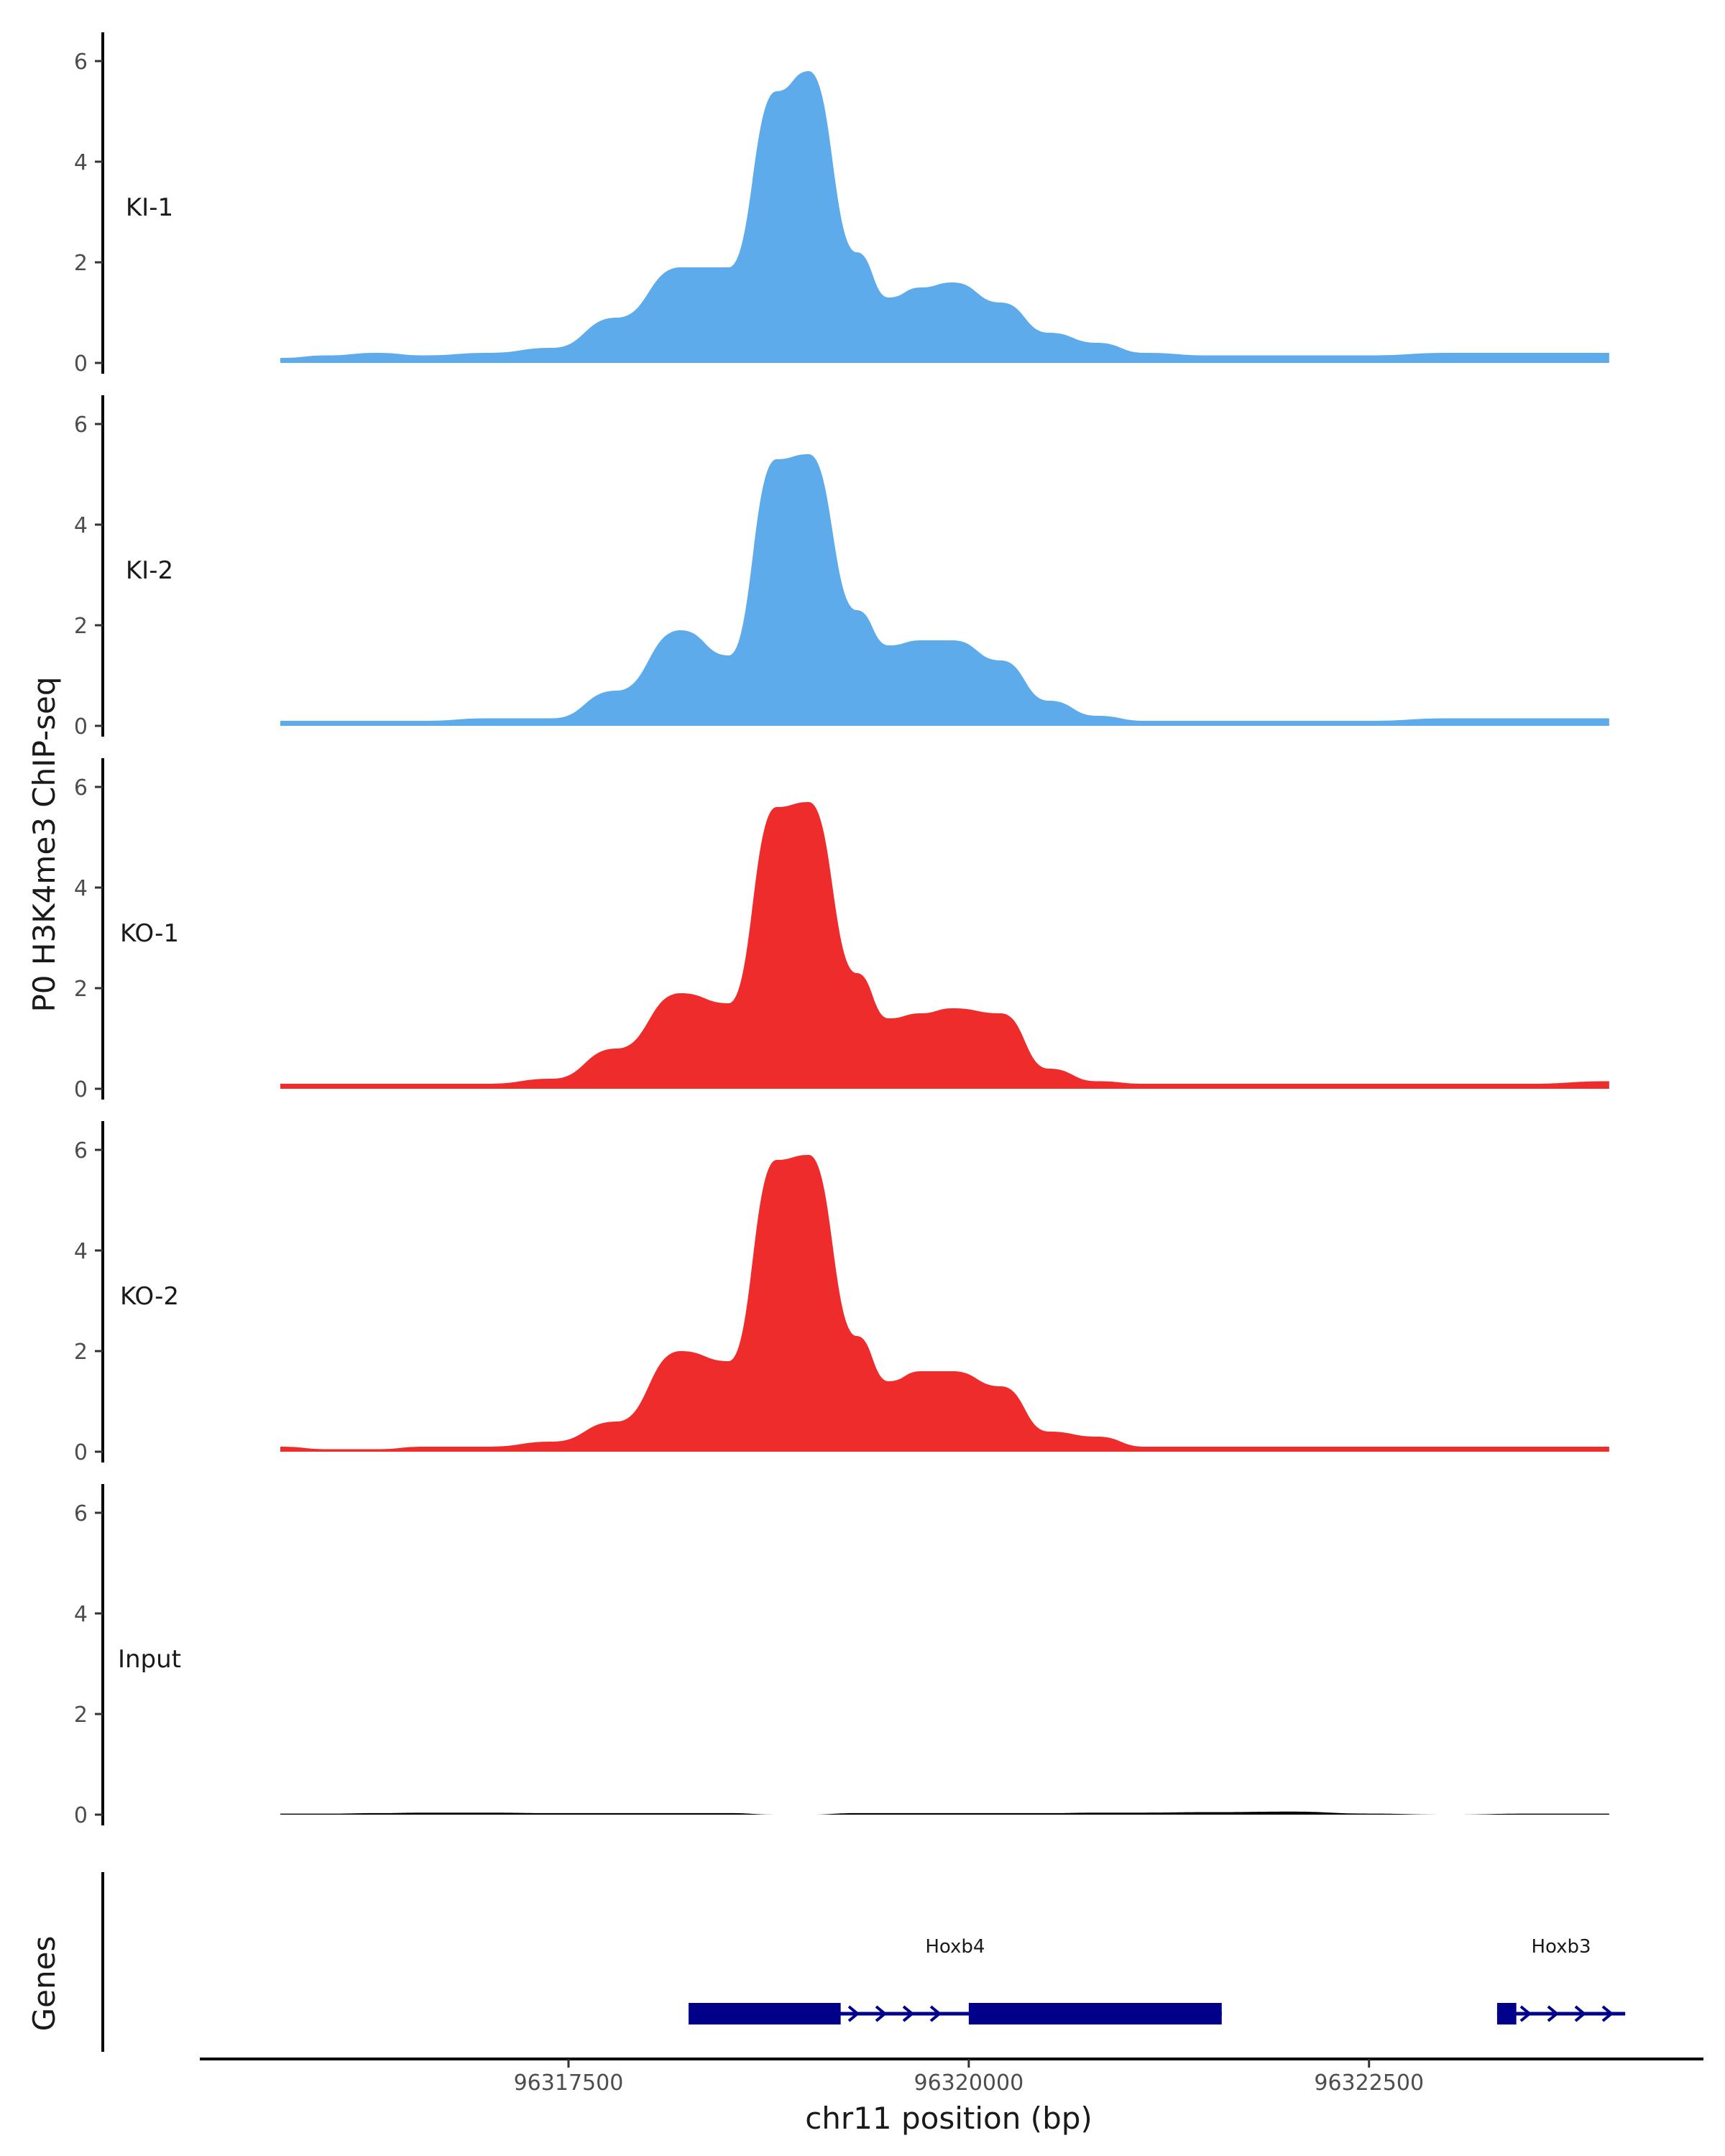 Image resolution: width=1725 pixels, height=2156 pixels. I want to click on gene-hoxb3: Hoxb3, so click(1561, 1980).